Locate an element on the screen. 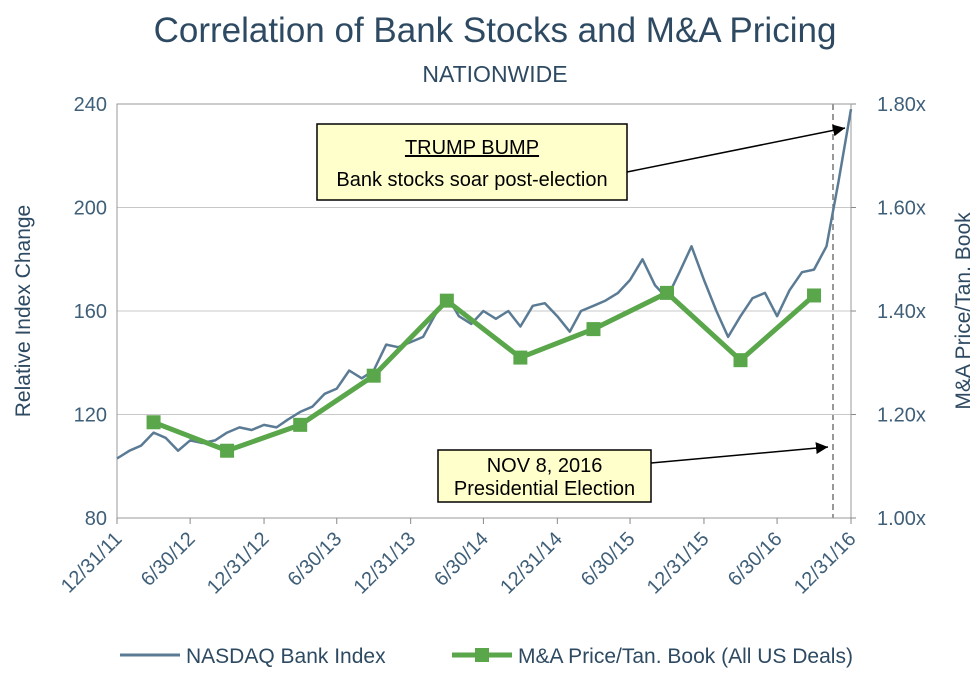 The height and width of the screenshot is (673, 979). y2-tick-label: 1.60x is located at coordinates (901, 209).